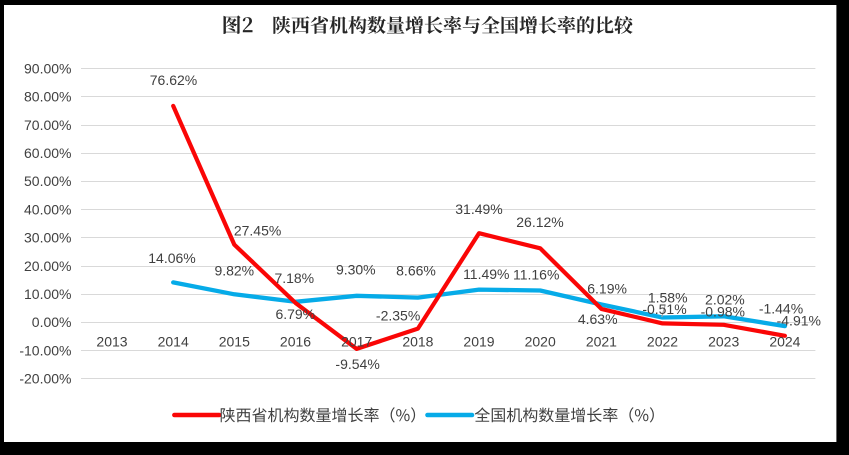 The height and width of the screenshot is (455, 849). What do you see at coordinates (723, 312) in the screenshot?
I see `svg-text: -0.98%` at bounding box center [723, 312].